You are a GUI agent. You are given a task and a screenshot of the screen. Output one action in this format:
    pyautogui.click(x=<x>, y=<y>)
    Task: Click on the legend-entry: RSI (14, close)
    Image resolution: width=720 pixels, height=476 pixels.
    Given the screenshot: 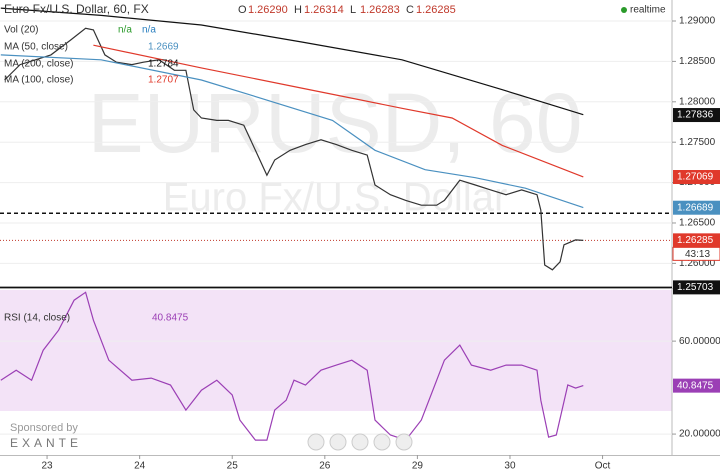 What is the action you would take?
    pyautogui.click(x=37, y=318)
    